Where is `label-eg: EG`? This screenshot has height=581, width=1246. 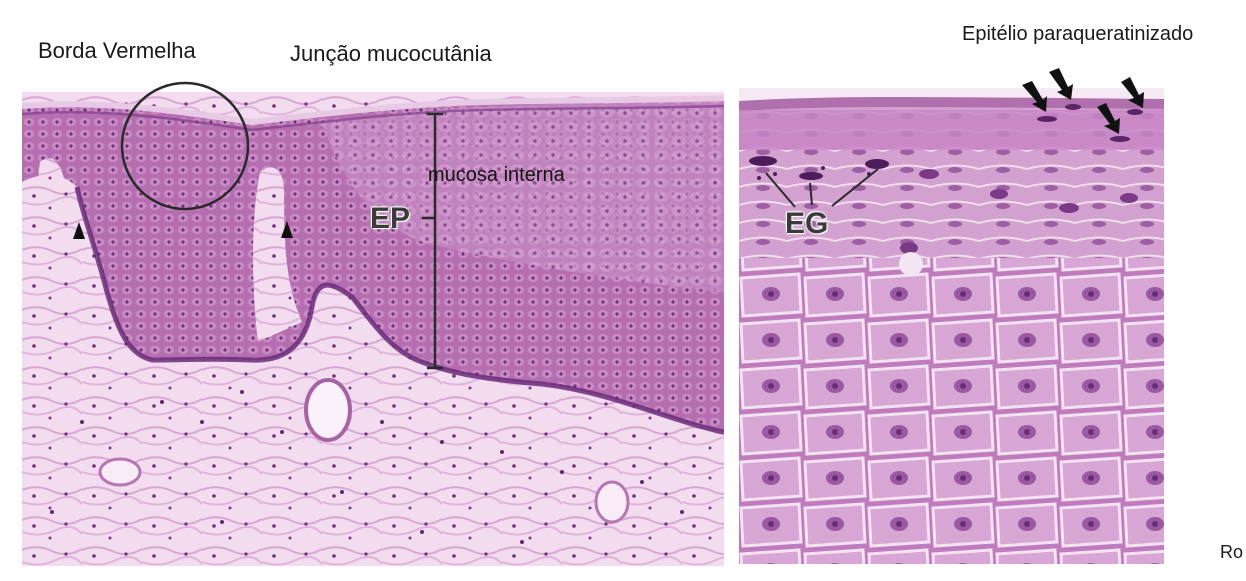 label-eg: EG is located at coordinates (807, 223).